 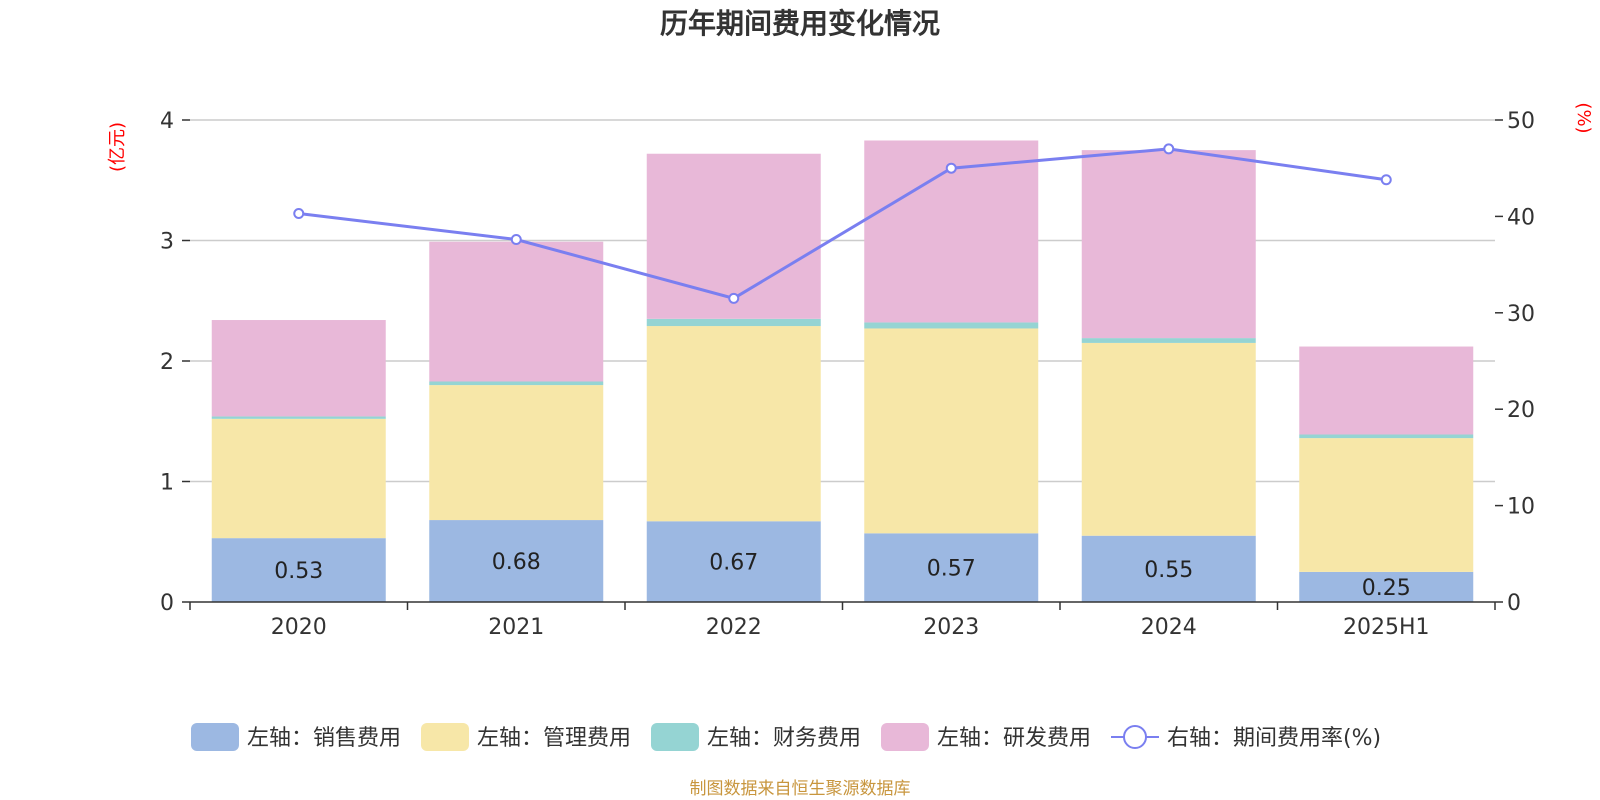 What do you see at coordinates (324, 738) in the screenshot?
I see `legend-label: 左轴：销售费用` at bounding box center [324, 738].